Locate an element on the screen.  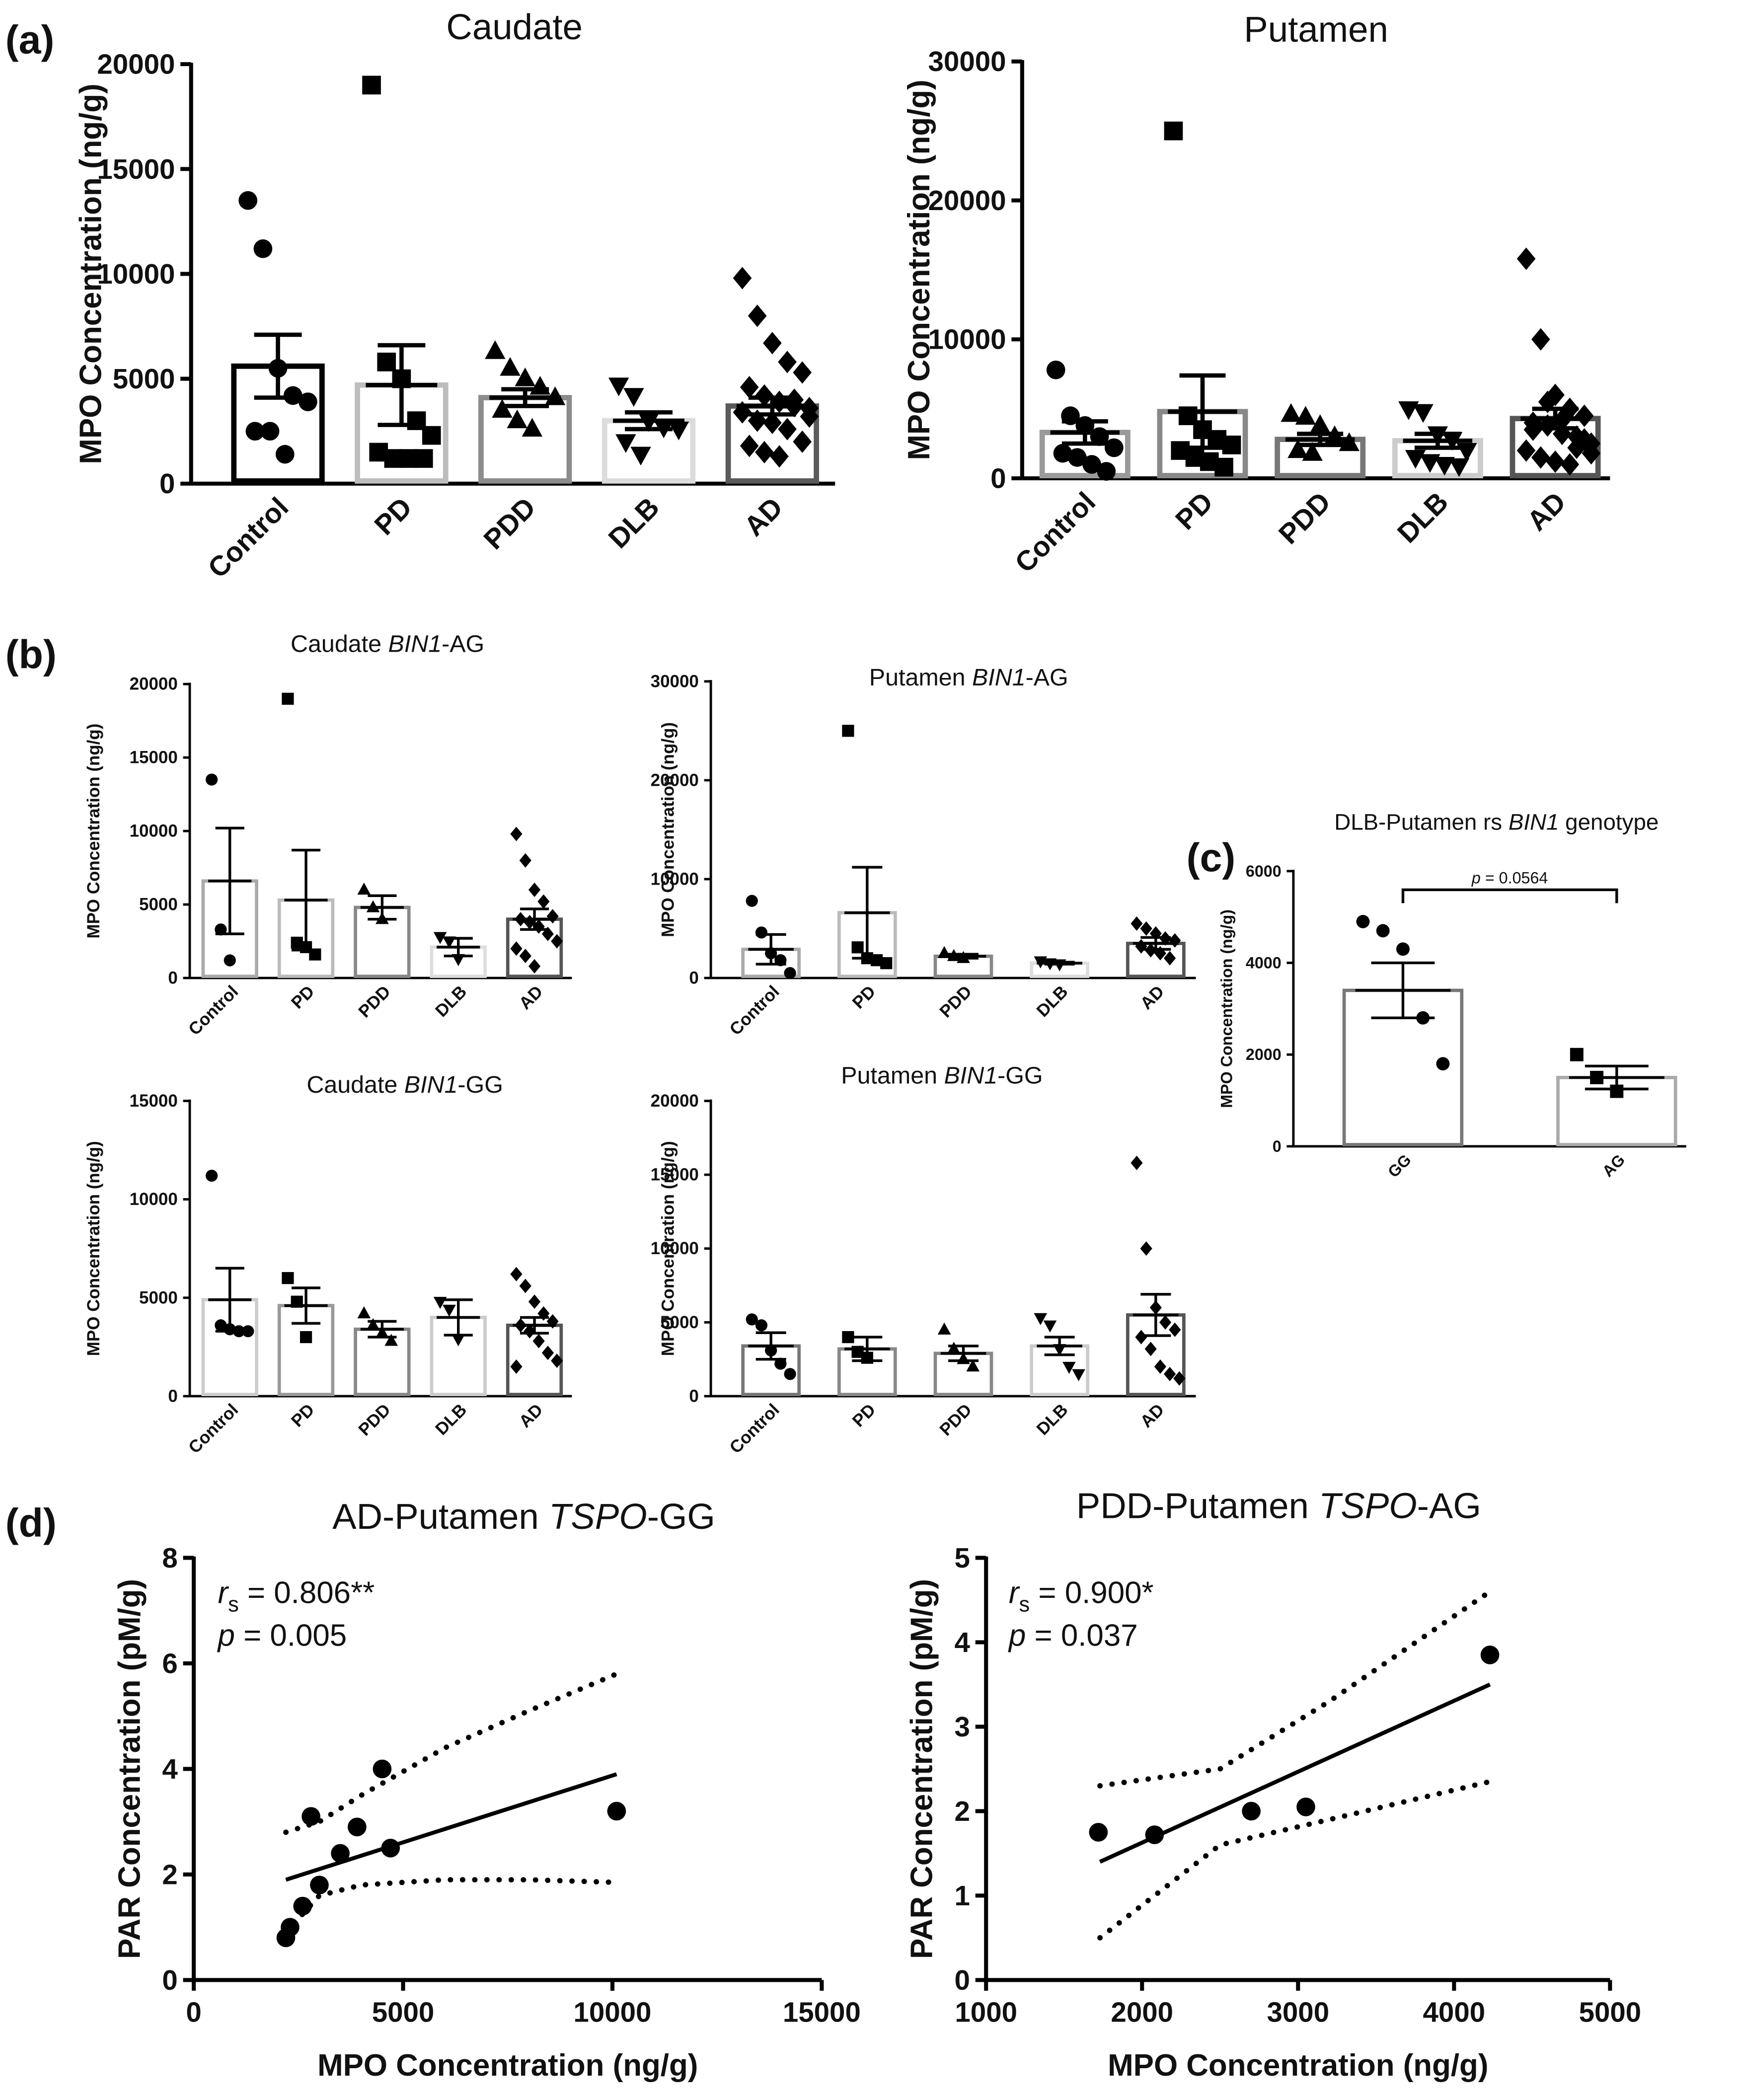
confidence-band is located at coordinates (1295, 1860).